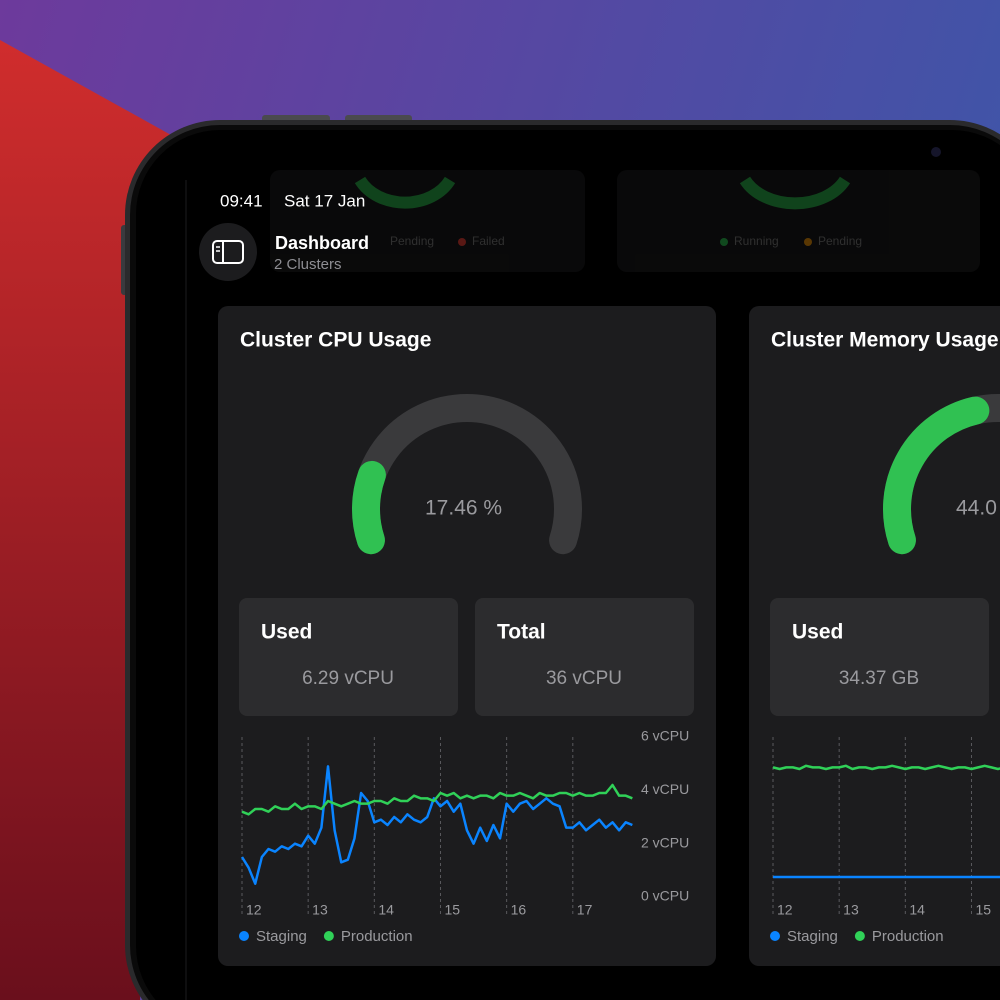  Describe the element at coordinates (324, 200) in the screenshot. I see `status-date: Sat 17 Jan` at that location.